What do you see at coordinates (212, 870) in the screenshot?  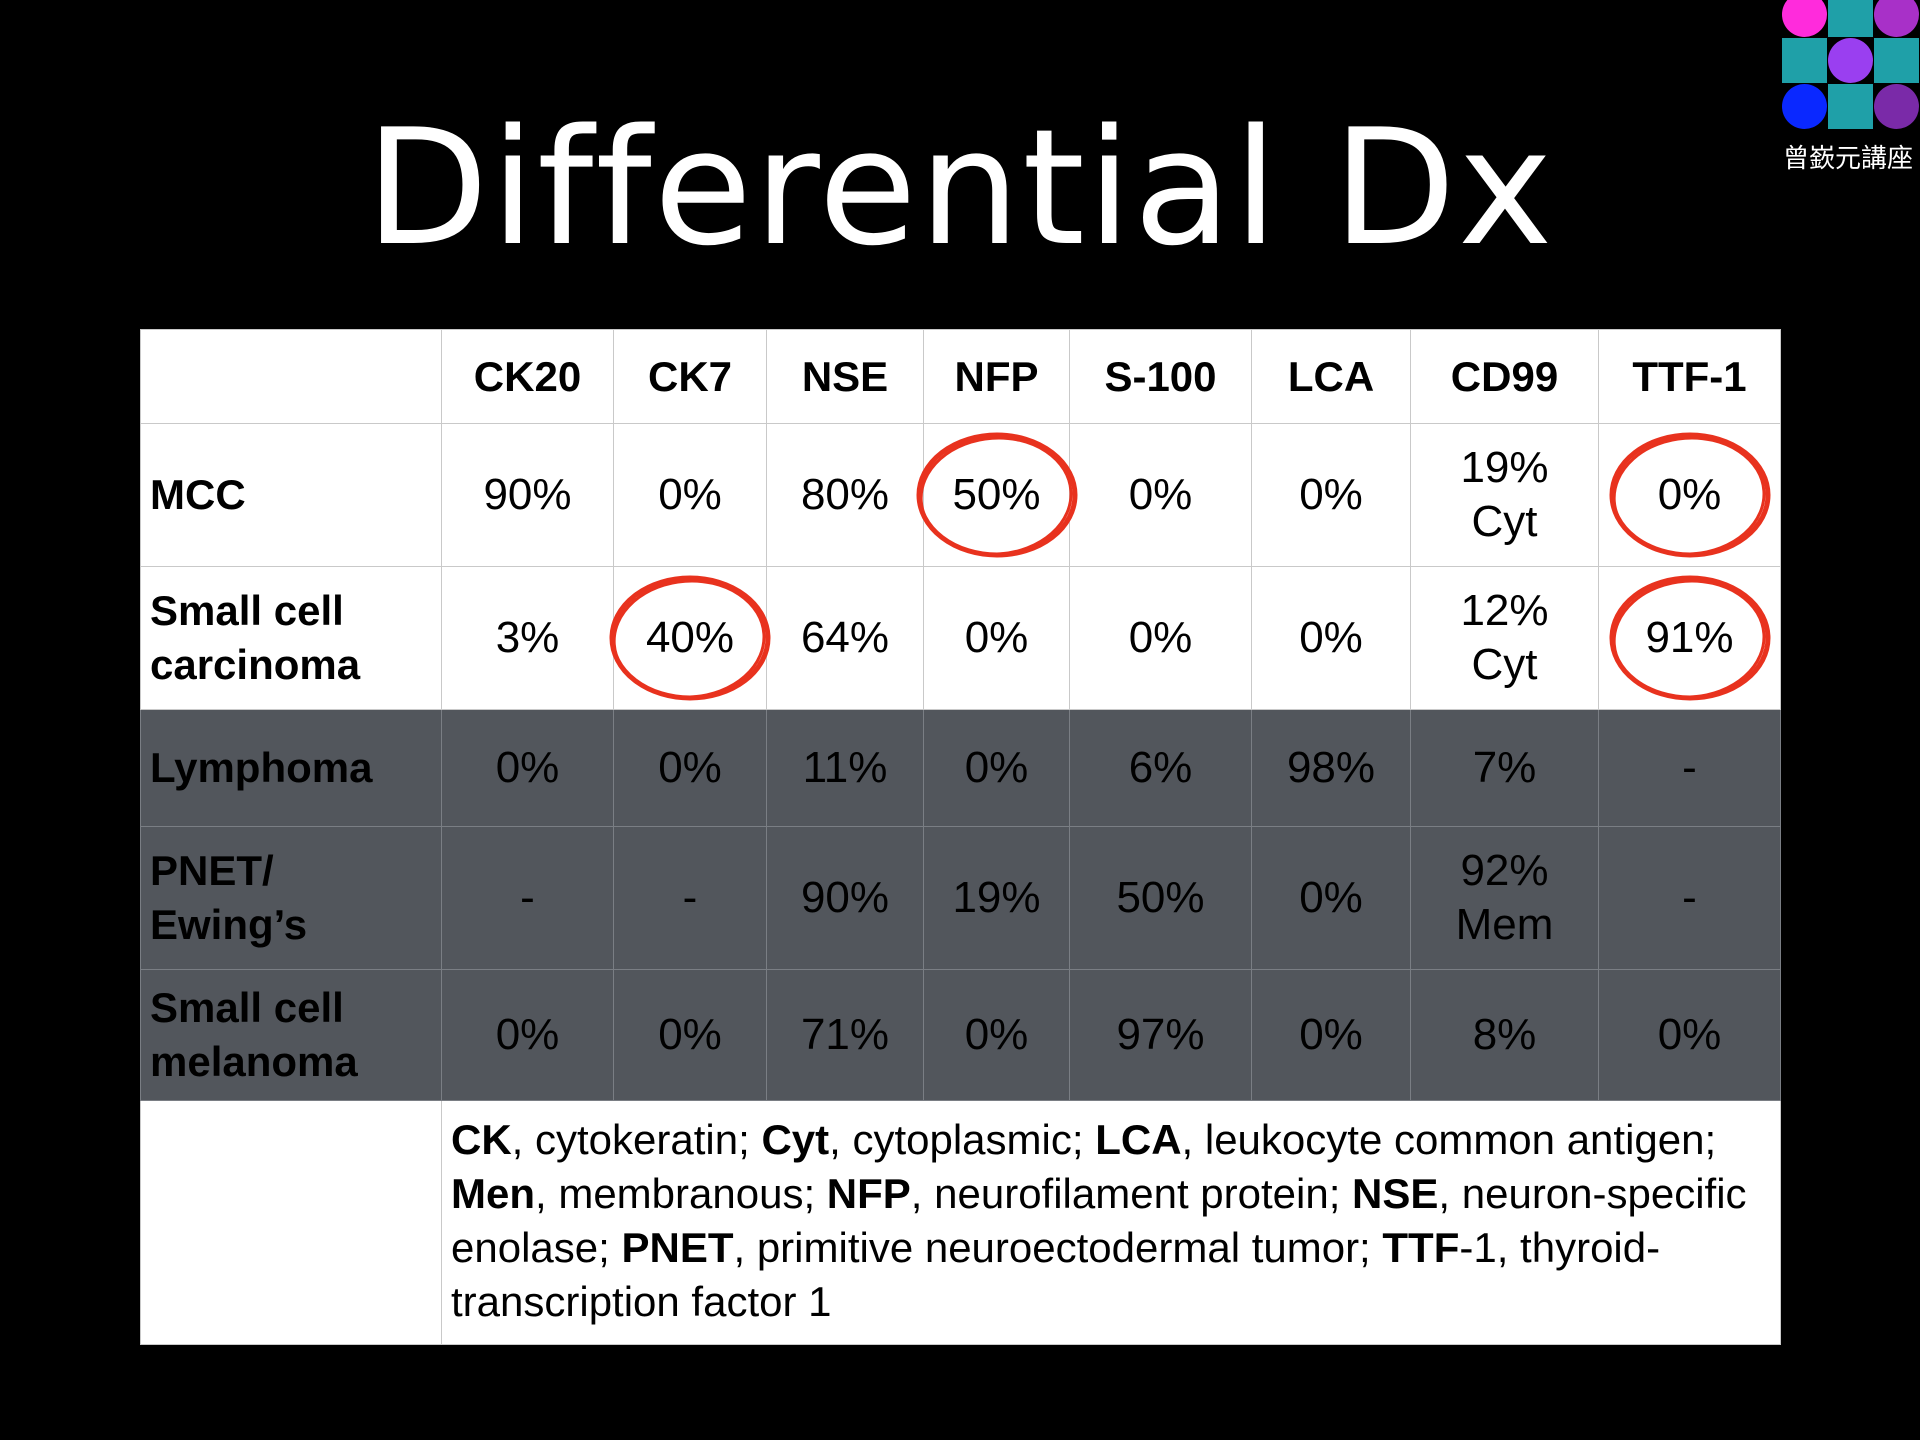 I see `row-label-line: PNET/` at bounding box center [212, 870].